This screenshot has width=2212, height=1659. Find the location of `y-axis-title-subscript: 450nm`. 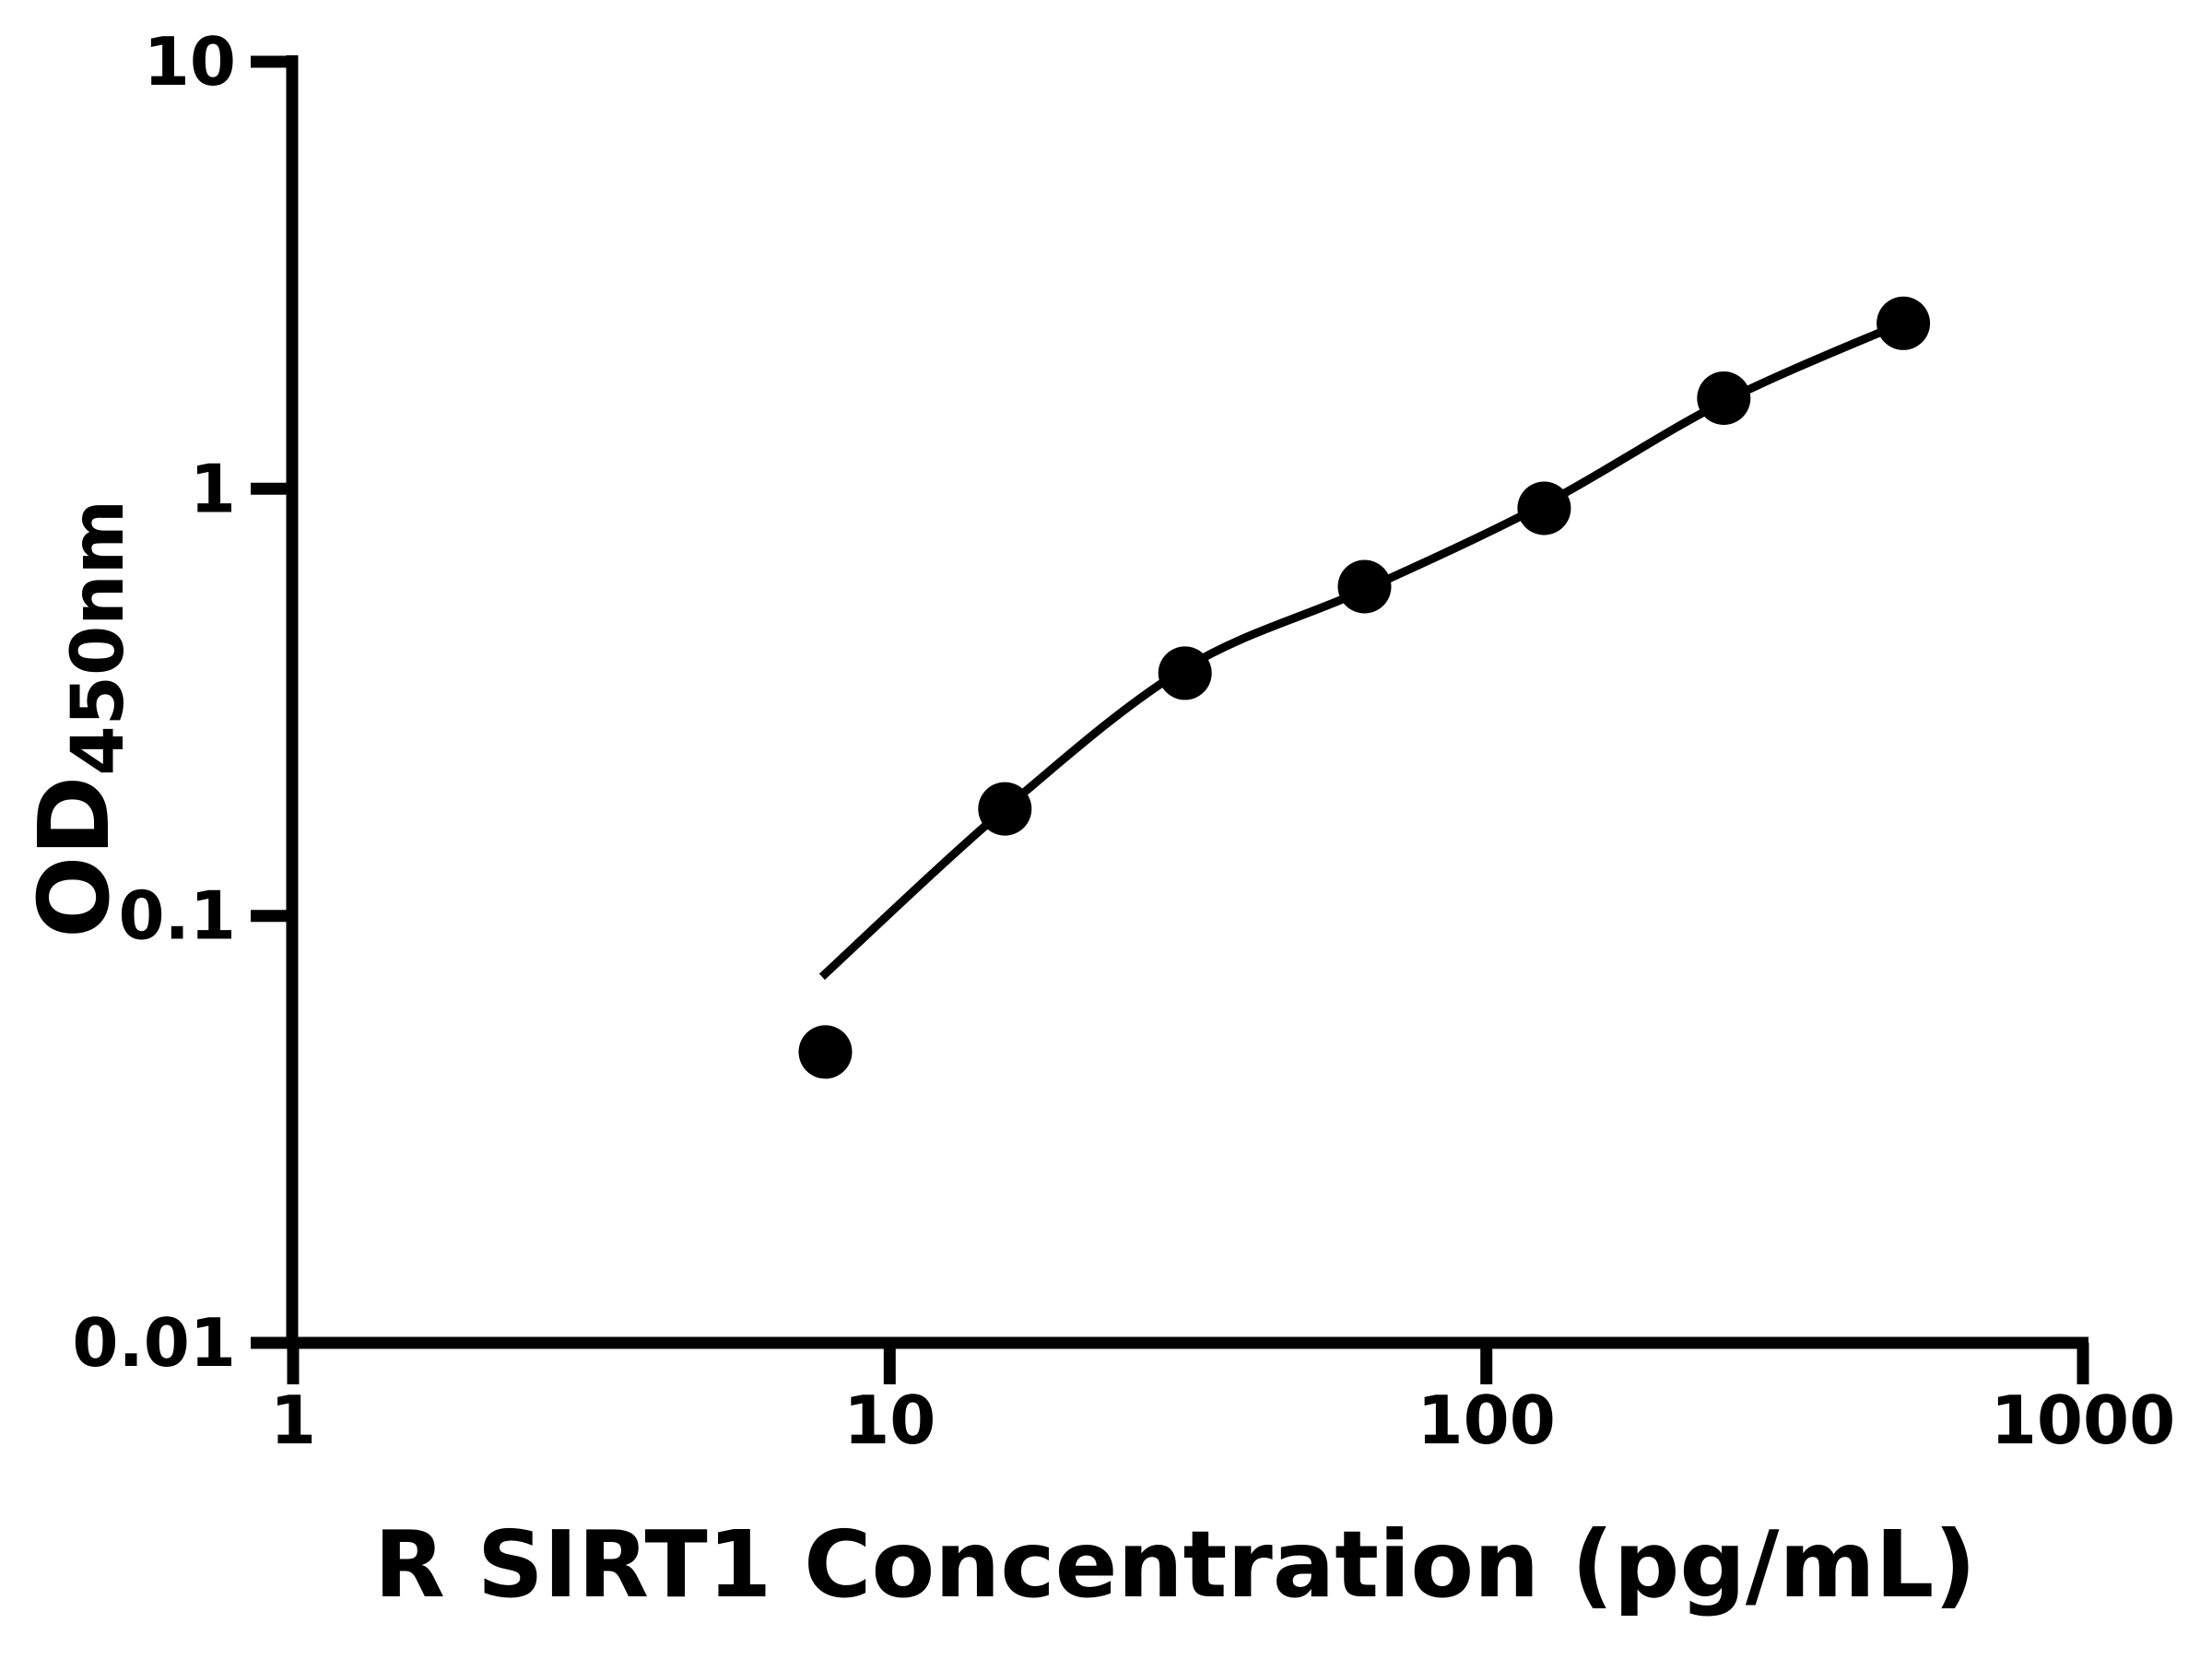

y-axis-title-subscript: 450nm is located at coordinates (98, 638).